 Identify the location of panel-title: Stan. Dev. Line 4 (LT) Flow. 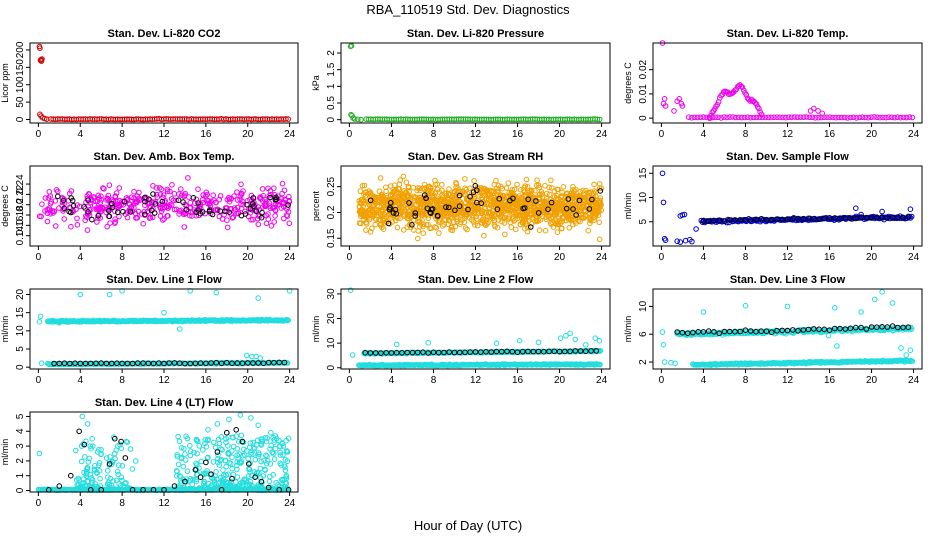
(164, 403).